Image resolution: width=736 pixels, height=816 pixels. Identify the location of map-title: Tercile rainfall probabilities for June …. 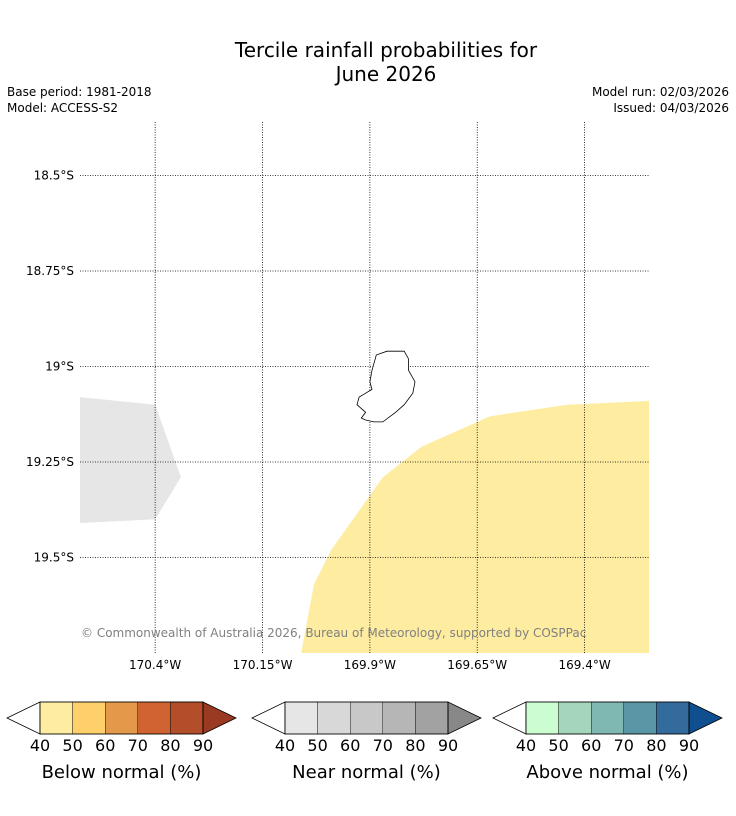
(368, 62).